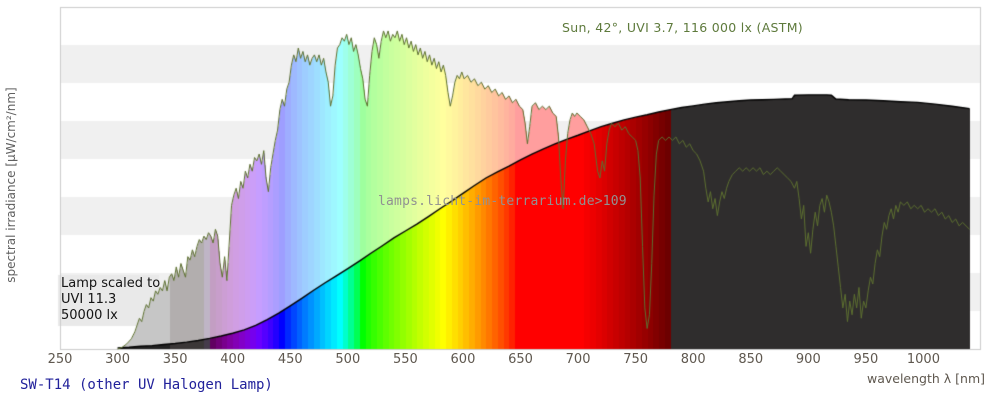  What do you see at coordinates (693, 359) in the screenshot?
I see `x-tick-label: 800` at bounding box center [693, 359].